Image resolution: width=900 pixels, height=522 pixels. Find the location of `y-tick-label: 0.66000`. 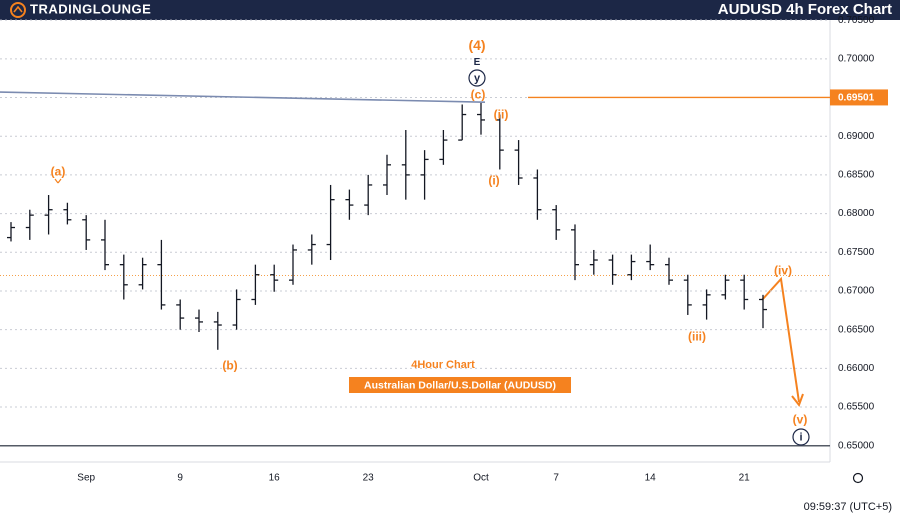

y-tick-label: 0.66000 is located at coordinates (856, 368).